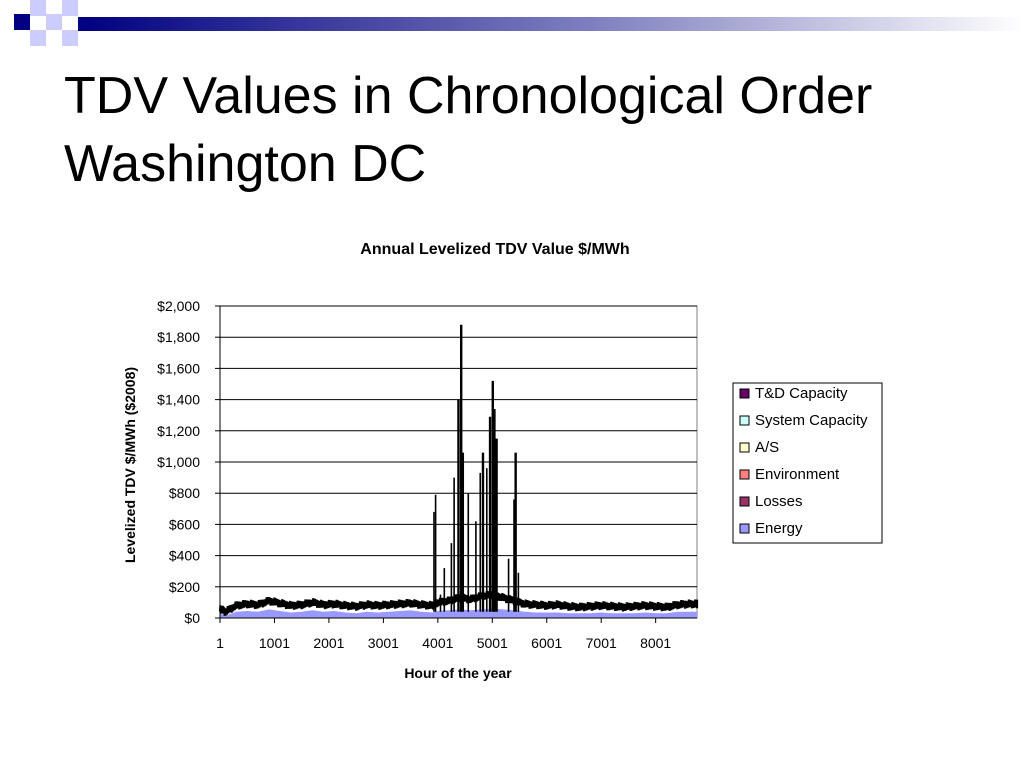 The image size is (1024, 768). What do you see at coordinates (801, 393) in the screenshot?
I see `legend-entry: T&D Capacity` at bounding box center [801, 393].